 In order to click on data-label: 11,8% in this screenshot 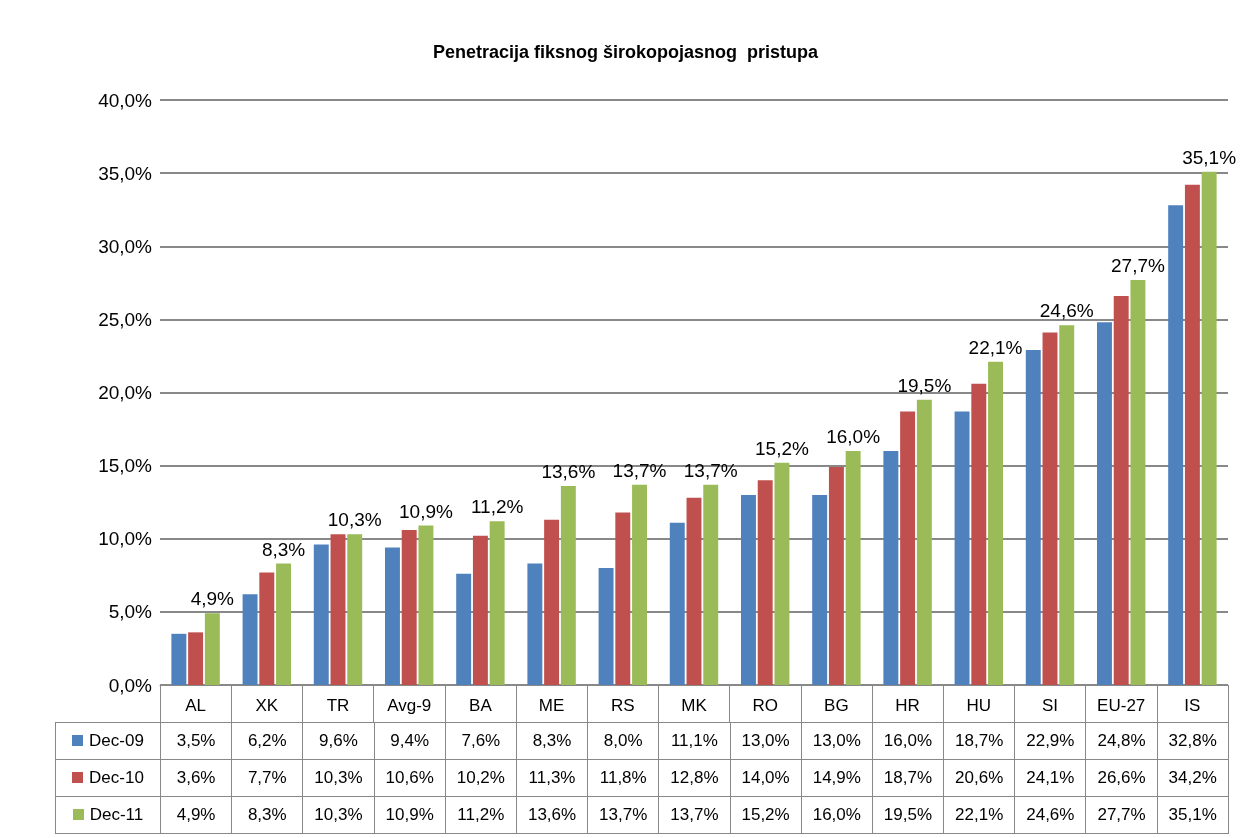, I will do `click(623, 778)`.